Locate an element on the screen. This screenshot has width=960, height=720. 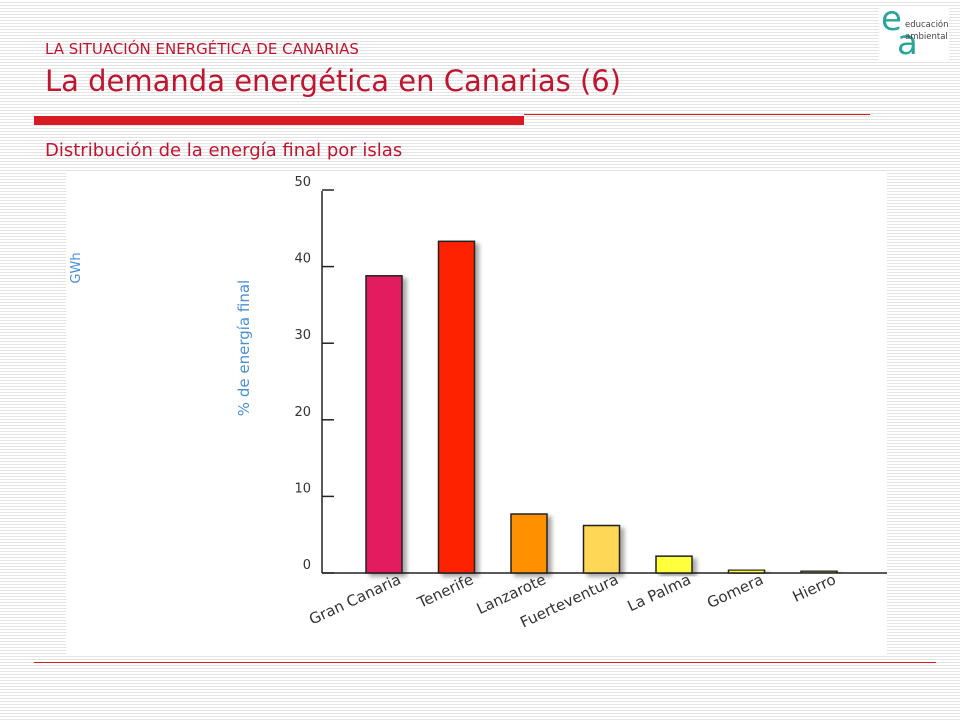
bar-tenerife is located at coordinates (456, 407).